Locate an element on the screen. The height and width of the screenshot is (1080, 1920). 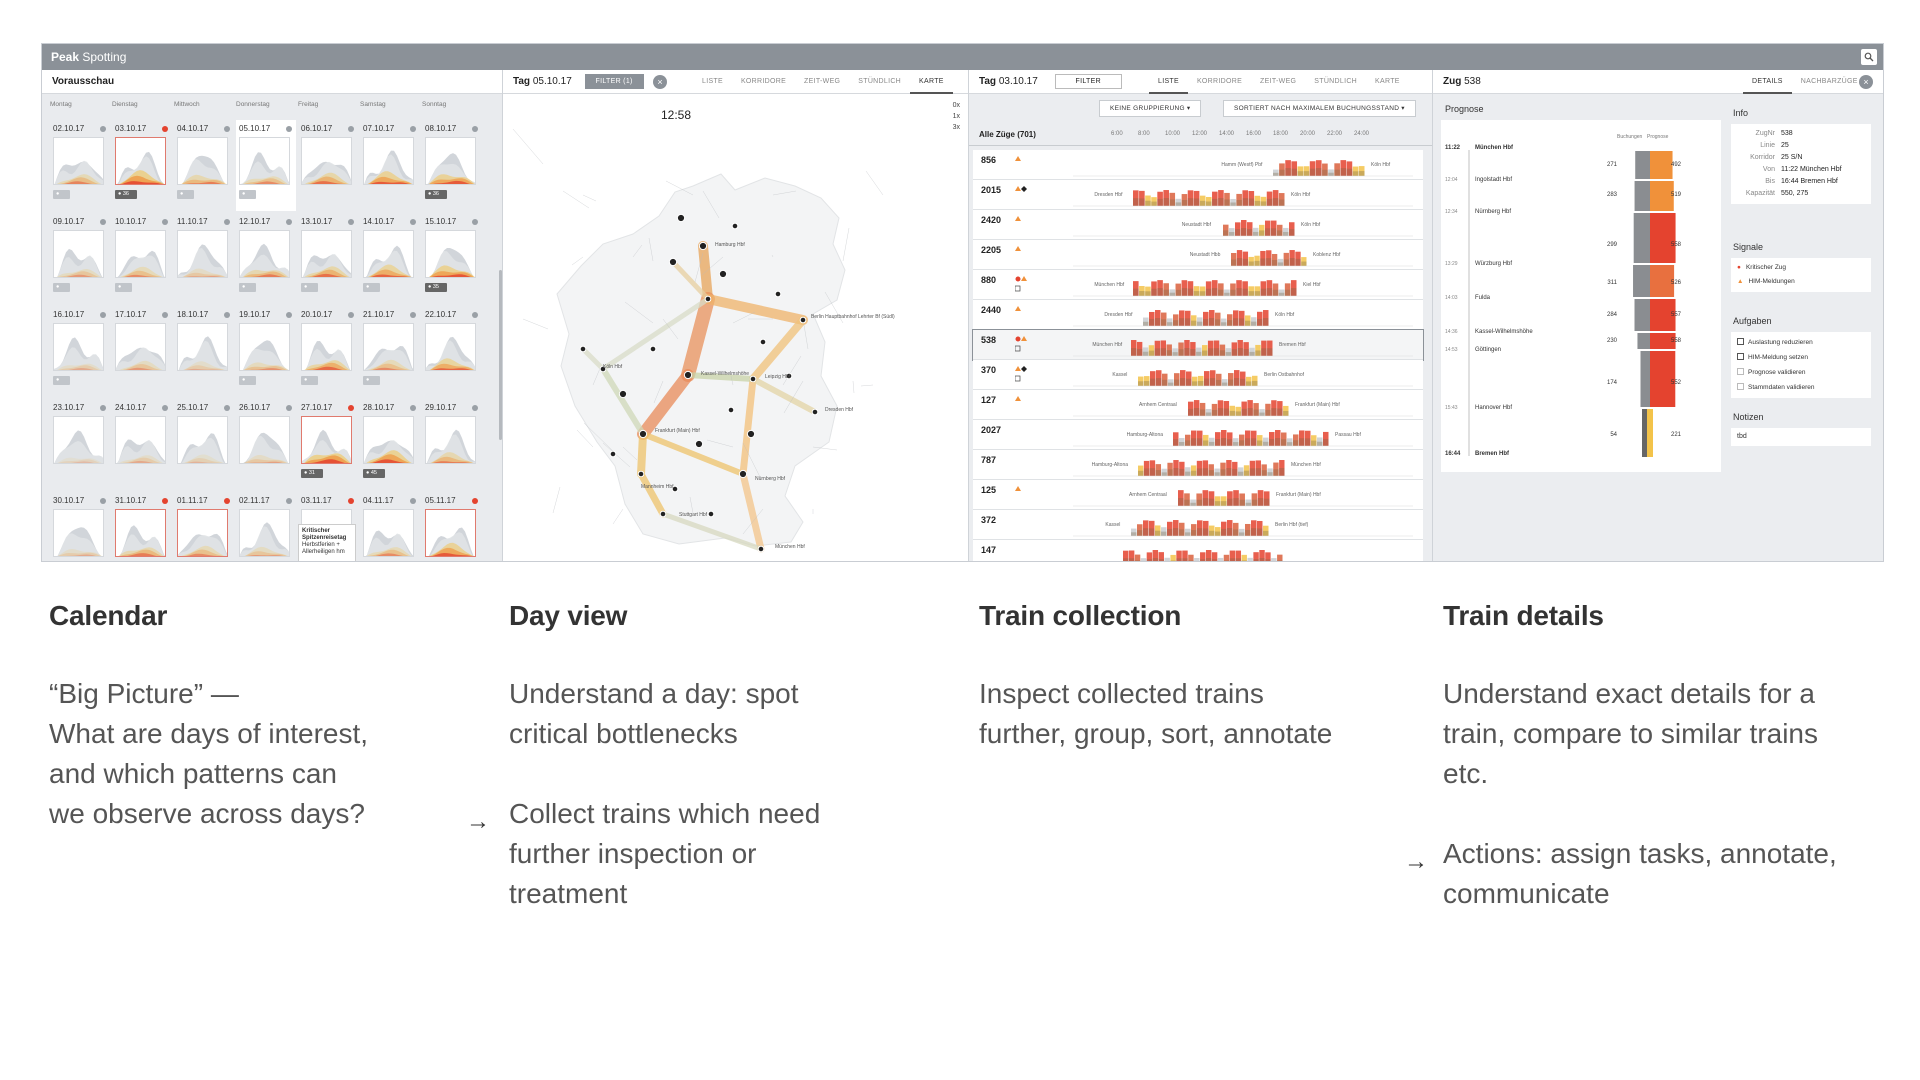
train-row: 2027 Hamburg-Altona Passau Hbf is located at coordinates (1198, 435).